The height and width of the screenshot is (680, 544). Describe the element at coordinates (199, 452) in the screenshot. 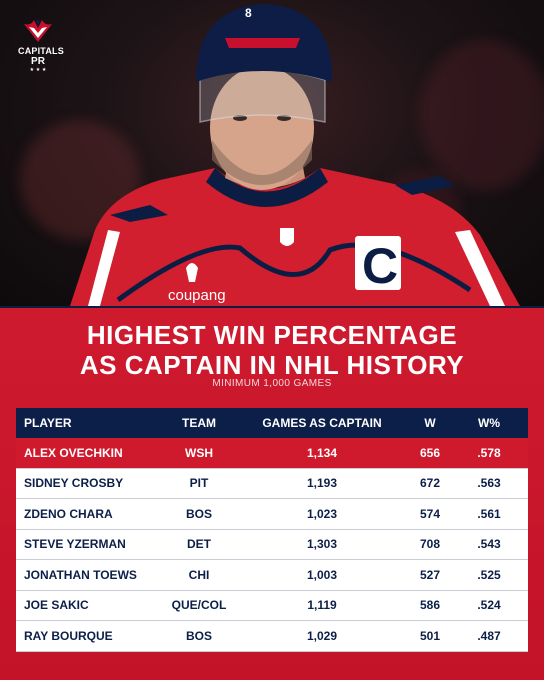

I see `cell-team: WSH` at that location.